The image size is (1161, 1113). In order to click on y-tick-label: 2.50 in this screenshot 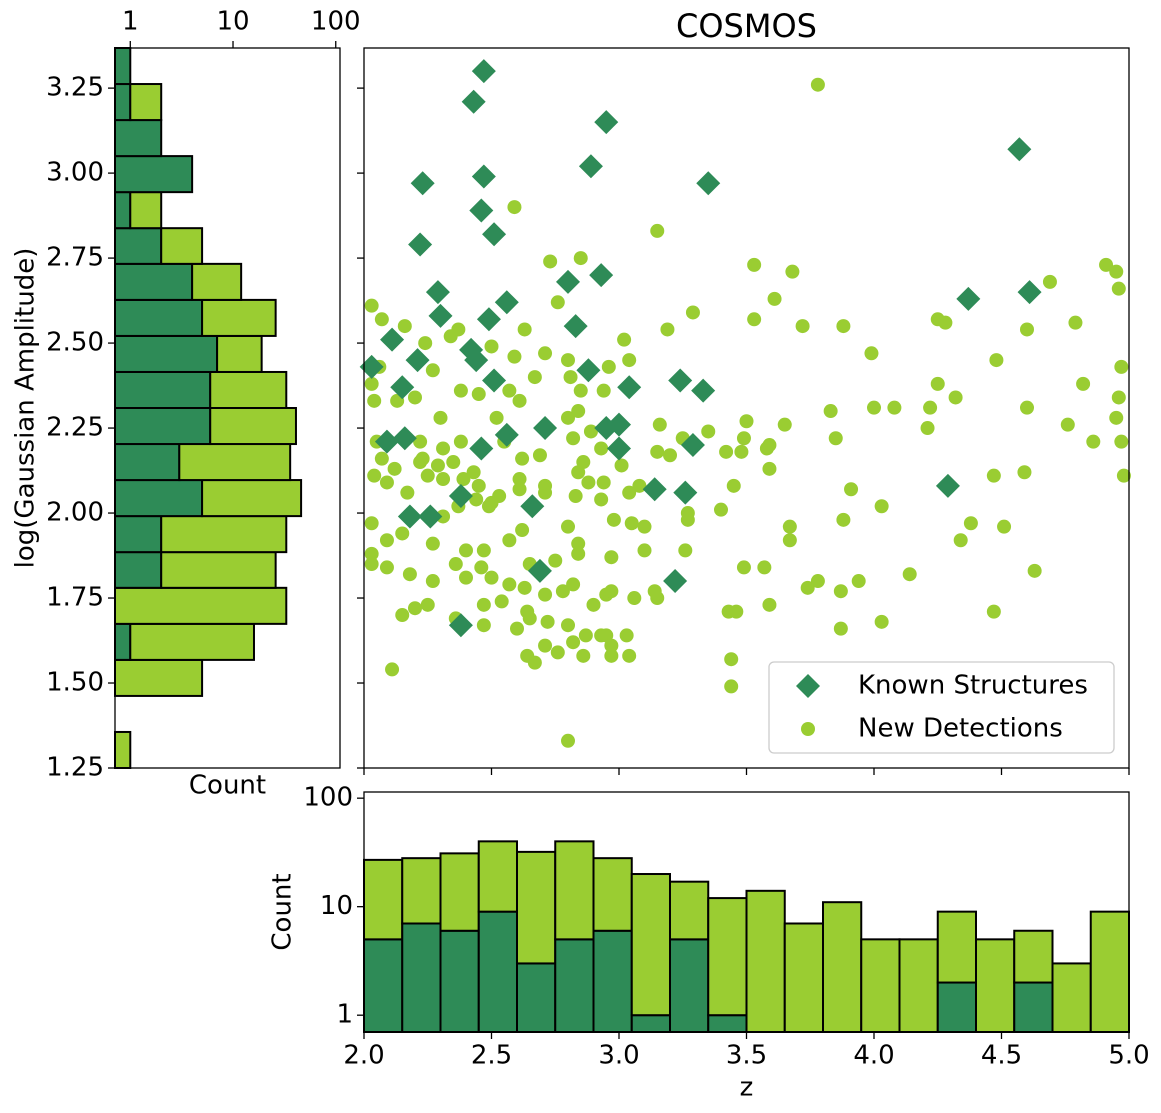, I will do `click(75, 343)`.